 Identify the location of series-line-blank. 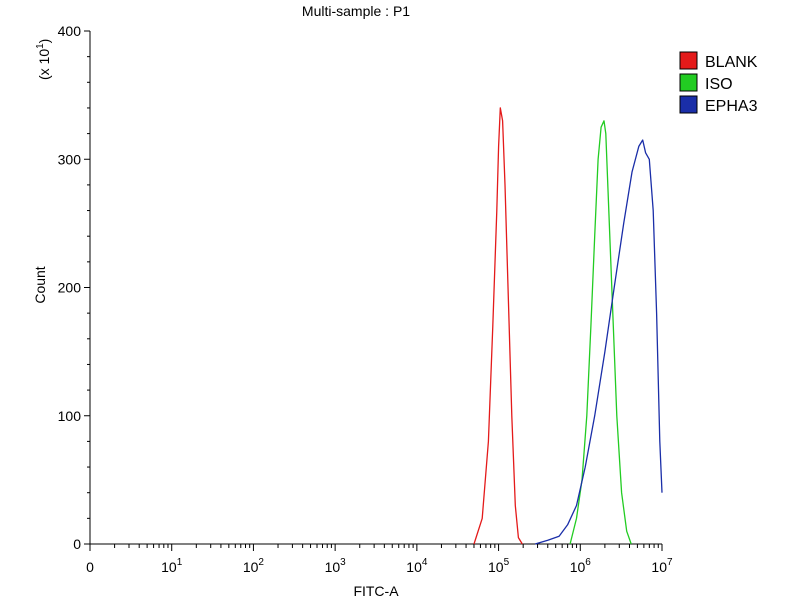
(498, 326).